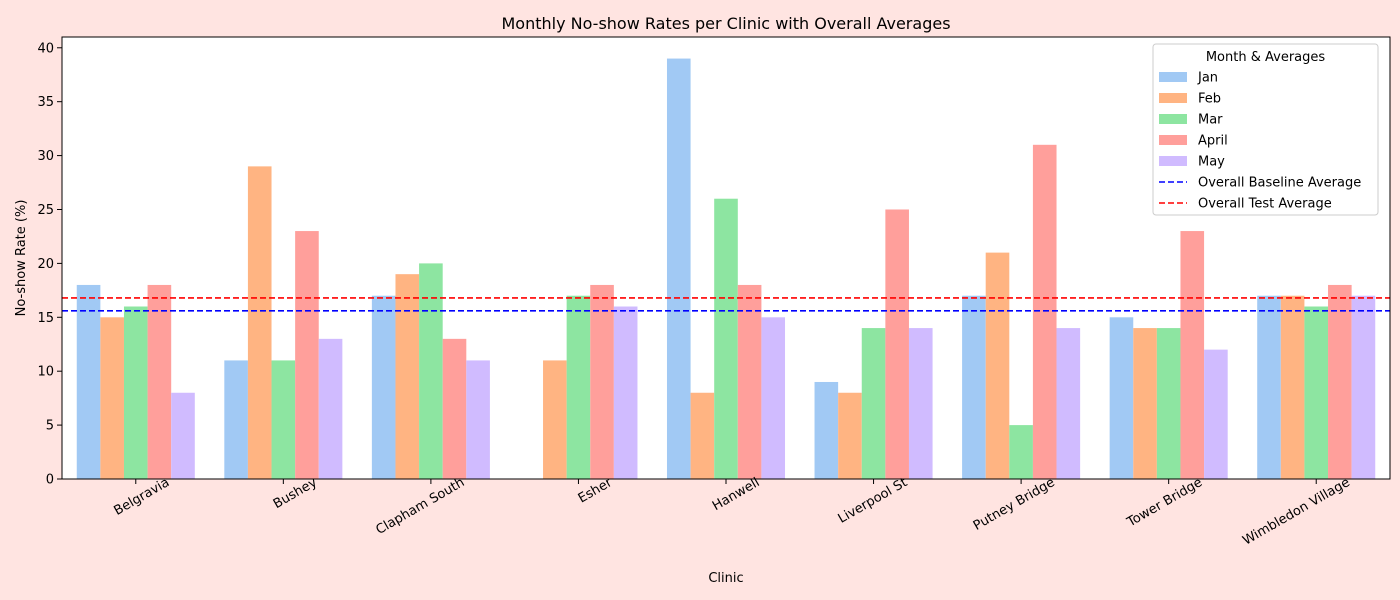 This screenshot has height=600, width=1400. What do you see at coordinates (1192, 355) in the screenshot?
I see `bar-april-tower-bridge` at bounding box center [1192, 355].